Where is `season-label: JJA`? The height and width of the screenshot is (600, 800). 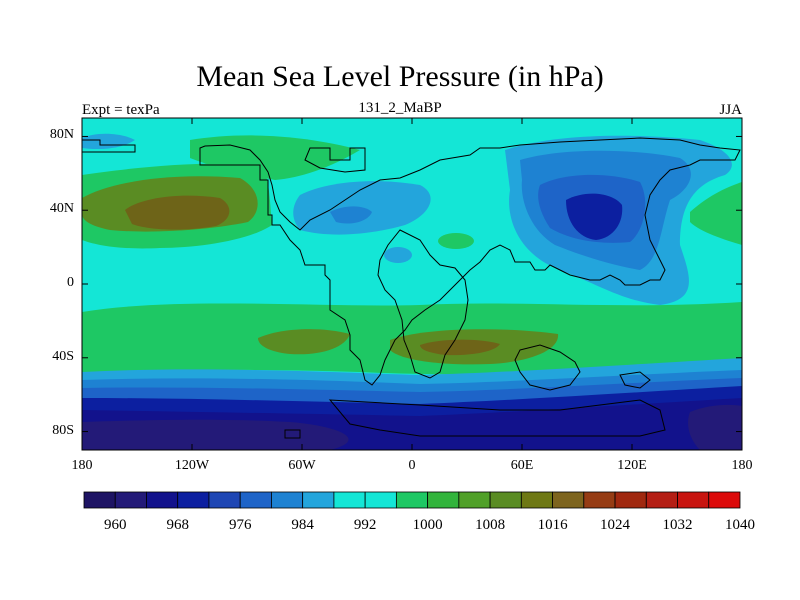
season-label: JJA is located at coordinates (730, 110).